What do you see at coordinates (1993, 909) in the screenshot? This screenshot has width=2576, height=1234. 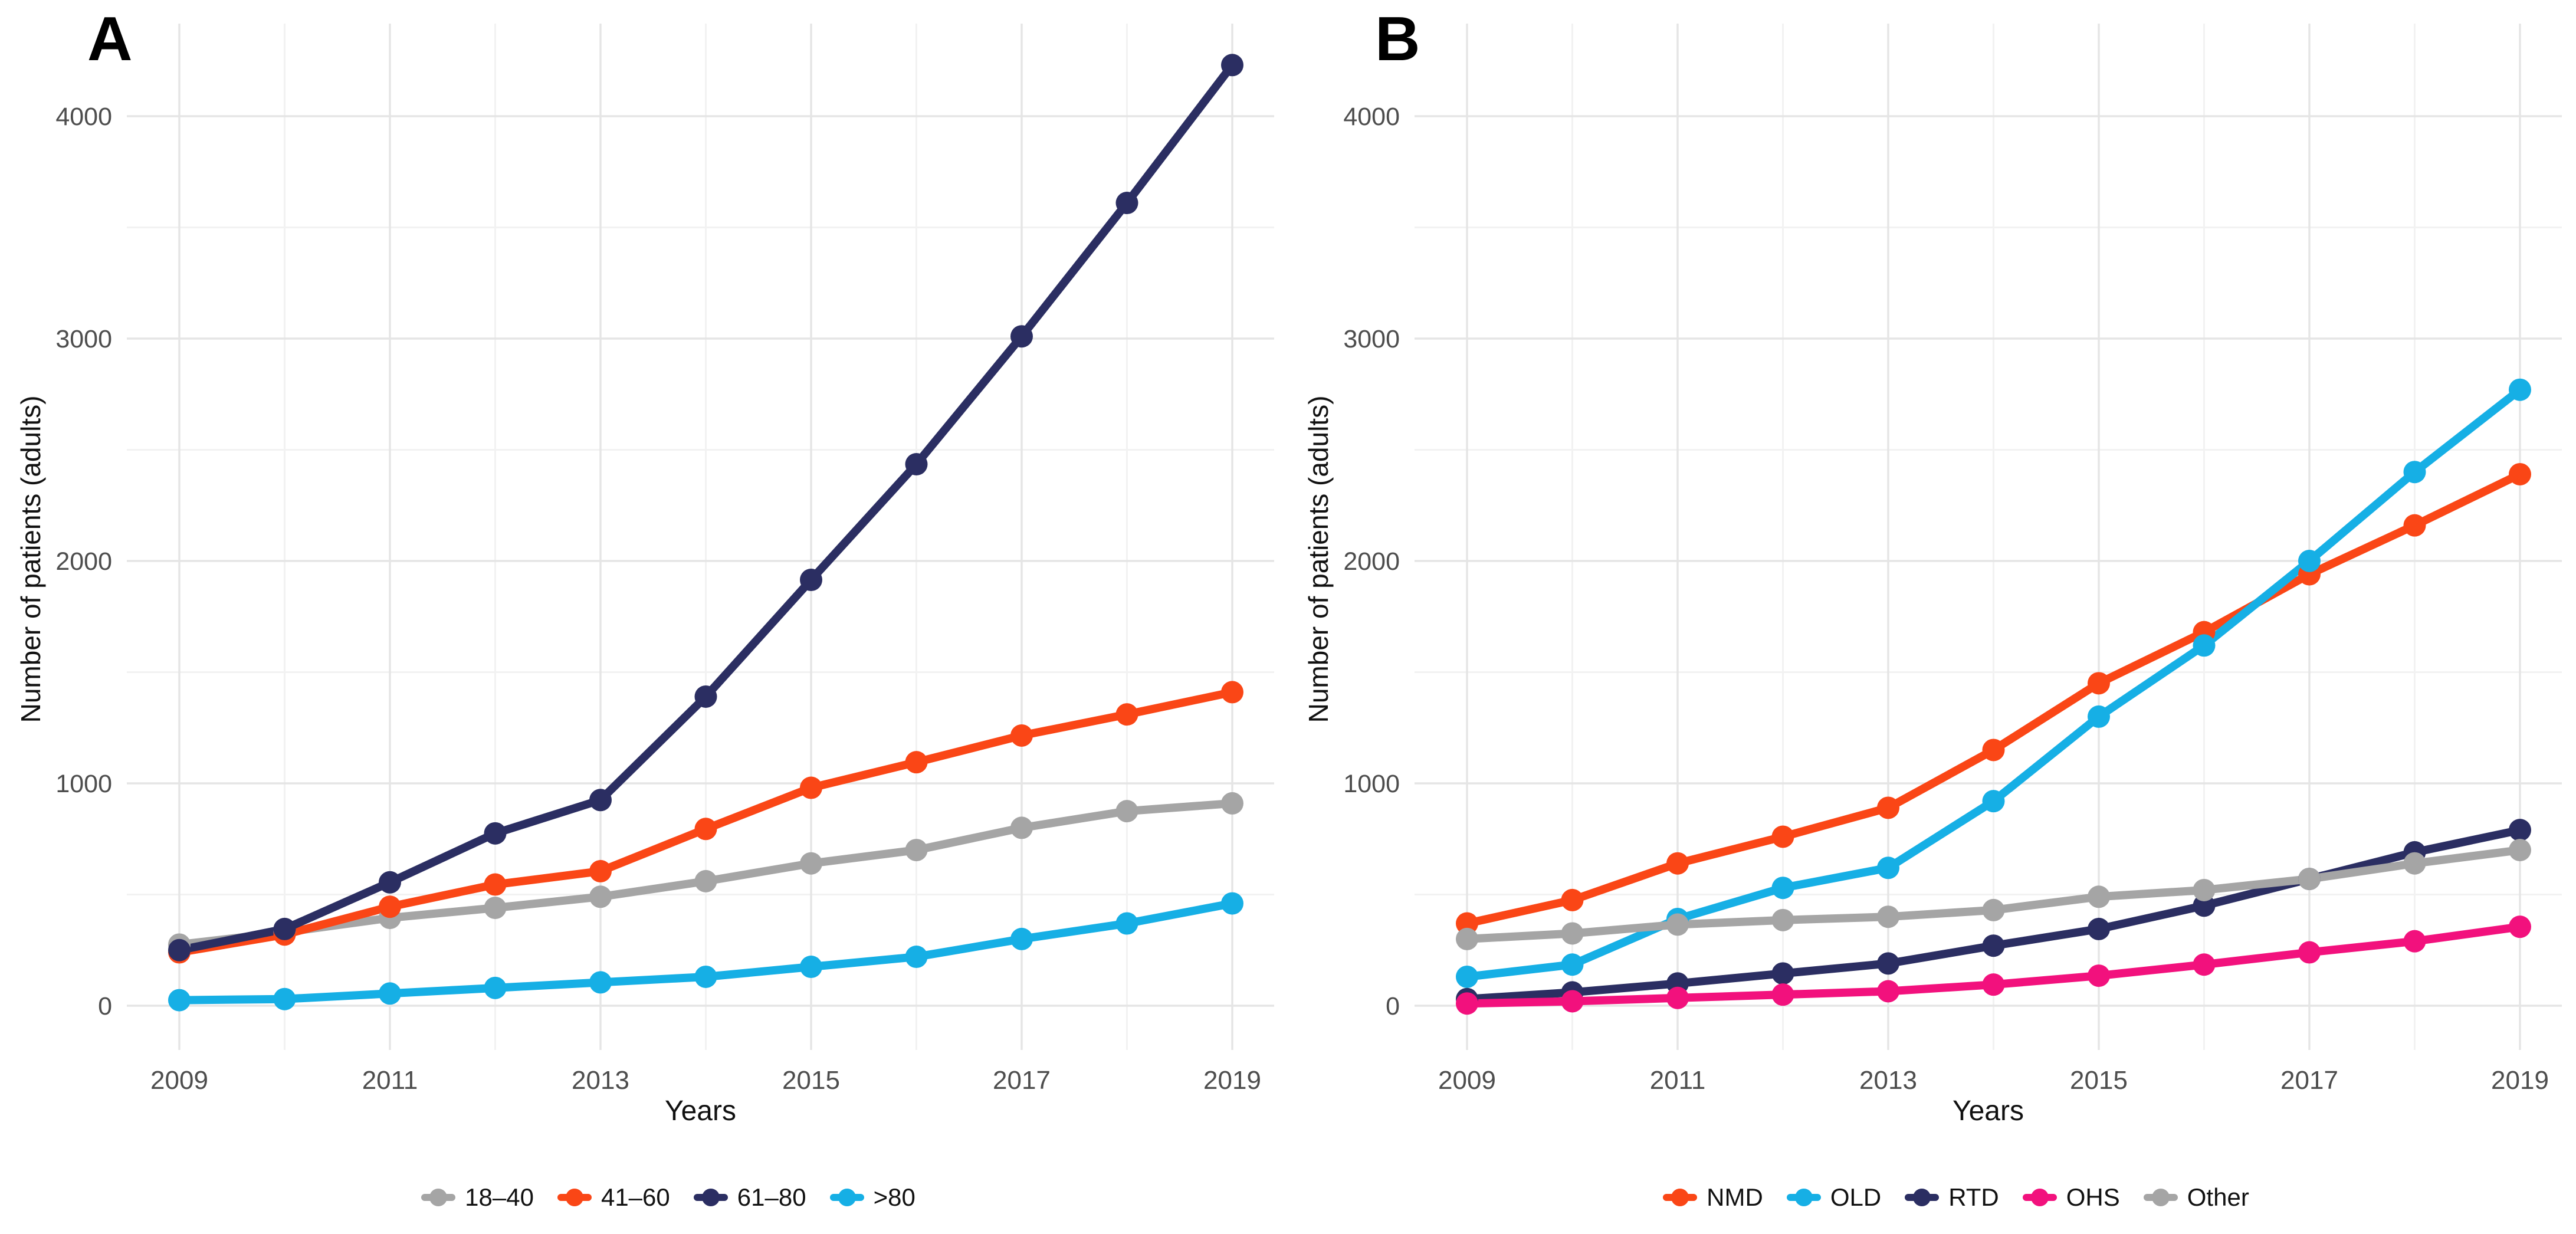 I see `data-point-other-2014` at bounding box center [1993, 909].